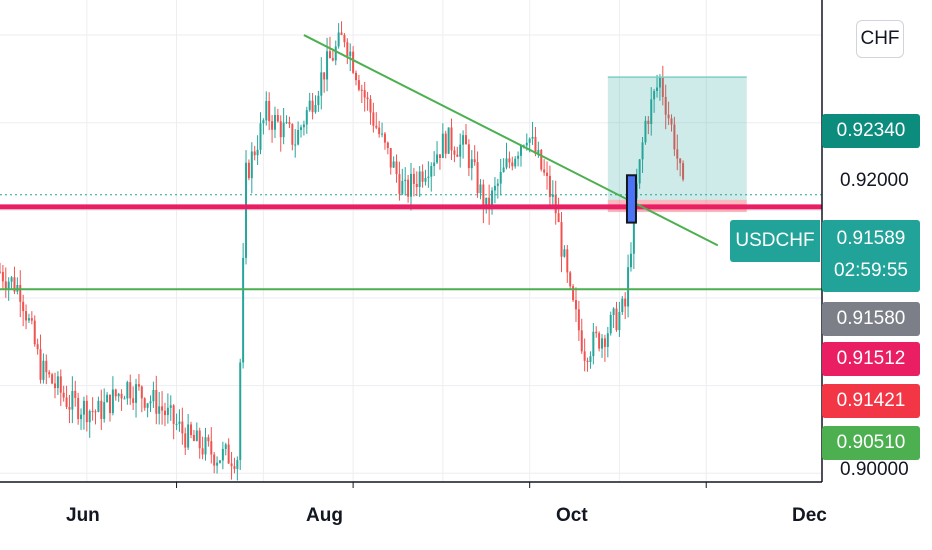  Describe the element at coordinates (775, 241) in the screenshot. I see `symbol-badge: USDCHF` at that location.